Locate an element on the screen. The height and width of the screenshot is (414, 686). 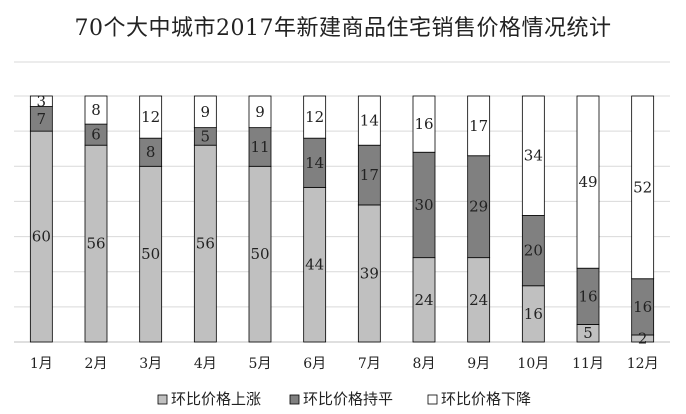
data-label: 11 is located at coordinates (259, 147).